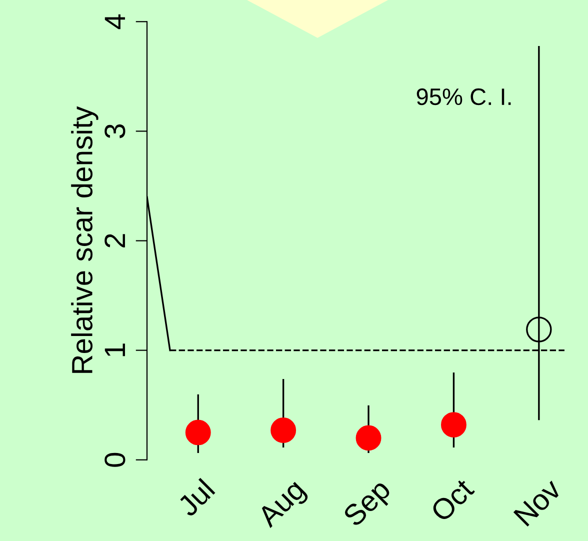 The image size is (588, 541). Describe the element at coordinates (369, 505) in the screenshot. I see `x-tick-label: Sep` at that location.